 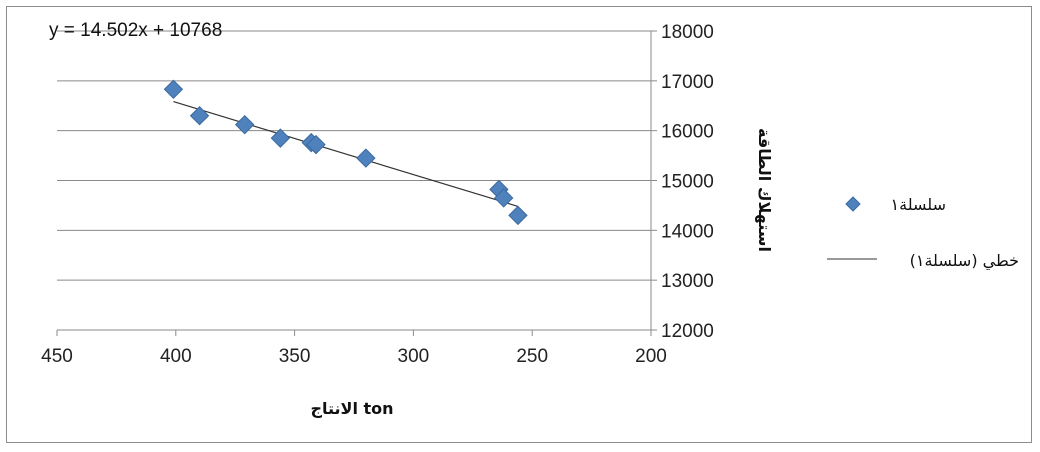 I want to click on trendline-layer, so click(x=346, y=154).